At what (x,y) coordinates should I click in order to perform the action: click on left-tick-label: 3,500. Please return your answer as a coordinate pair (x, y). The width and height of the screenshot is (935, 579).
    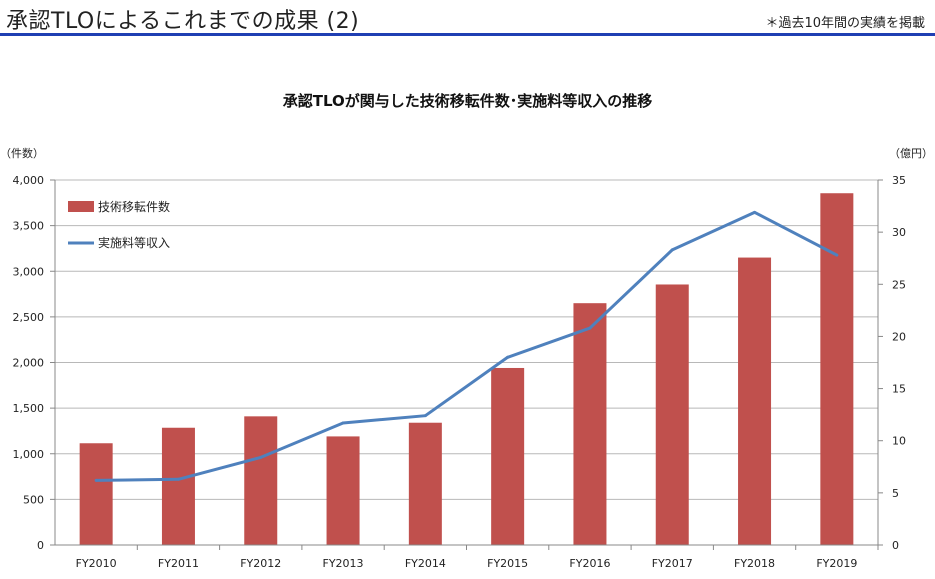
    Looking at the image, I should click on (29, 226).